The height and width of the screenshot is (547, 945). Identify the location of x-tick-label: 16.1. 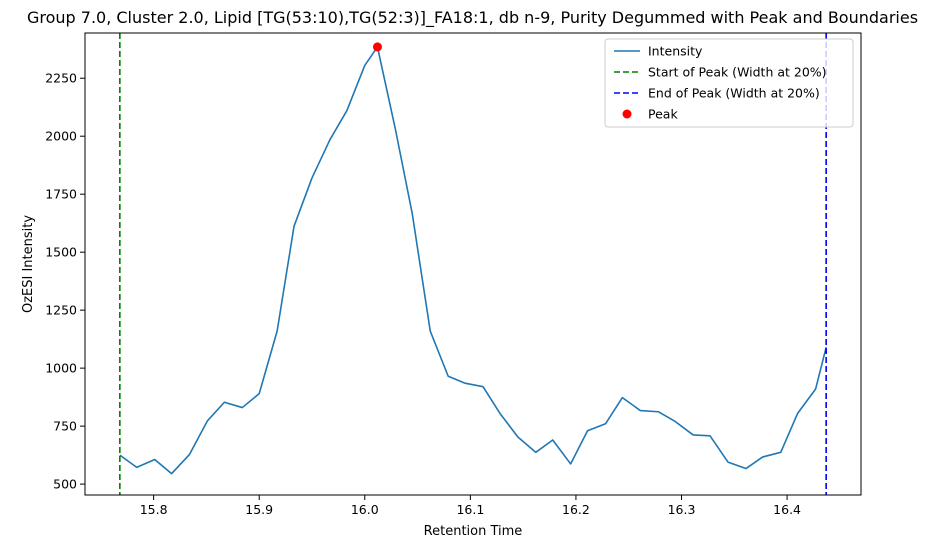
(470, 509).